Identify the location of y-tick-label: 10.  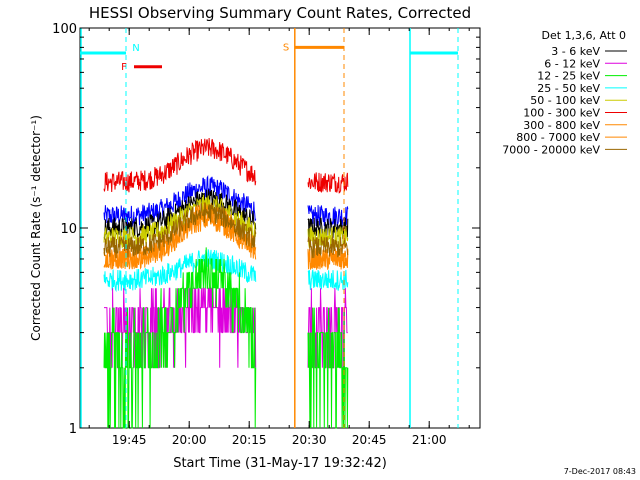
(68, 229).